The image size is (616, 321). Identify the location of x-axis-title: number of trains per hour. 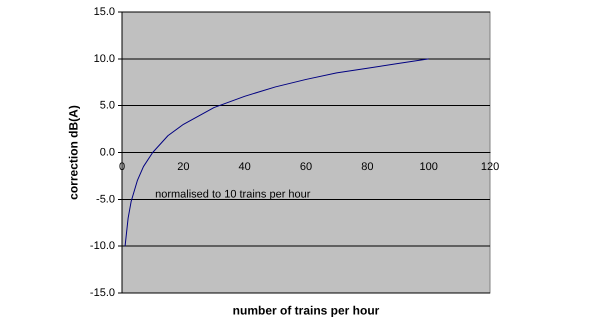
(306, 310).